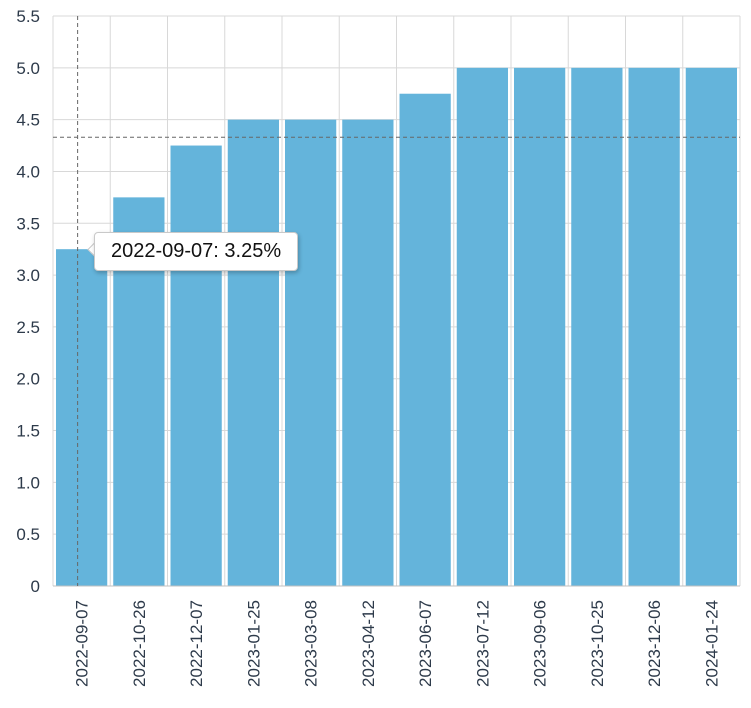  I want to click on y-tick-label: 1.5, so click(28, 431).